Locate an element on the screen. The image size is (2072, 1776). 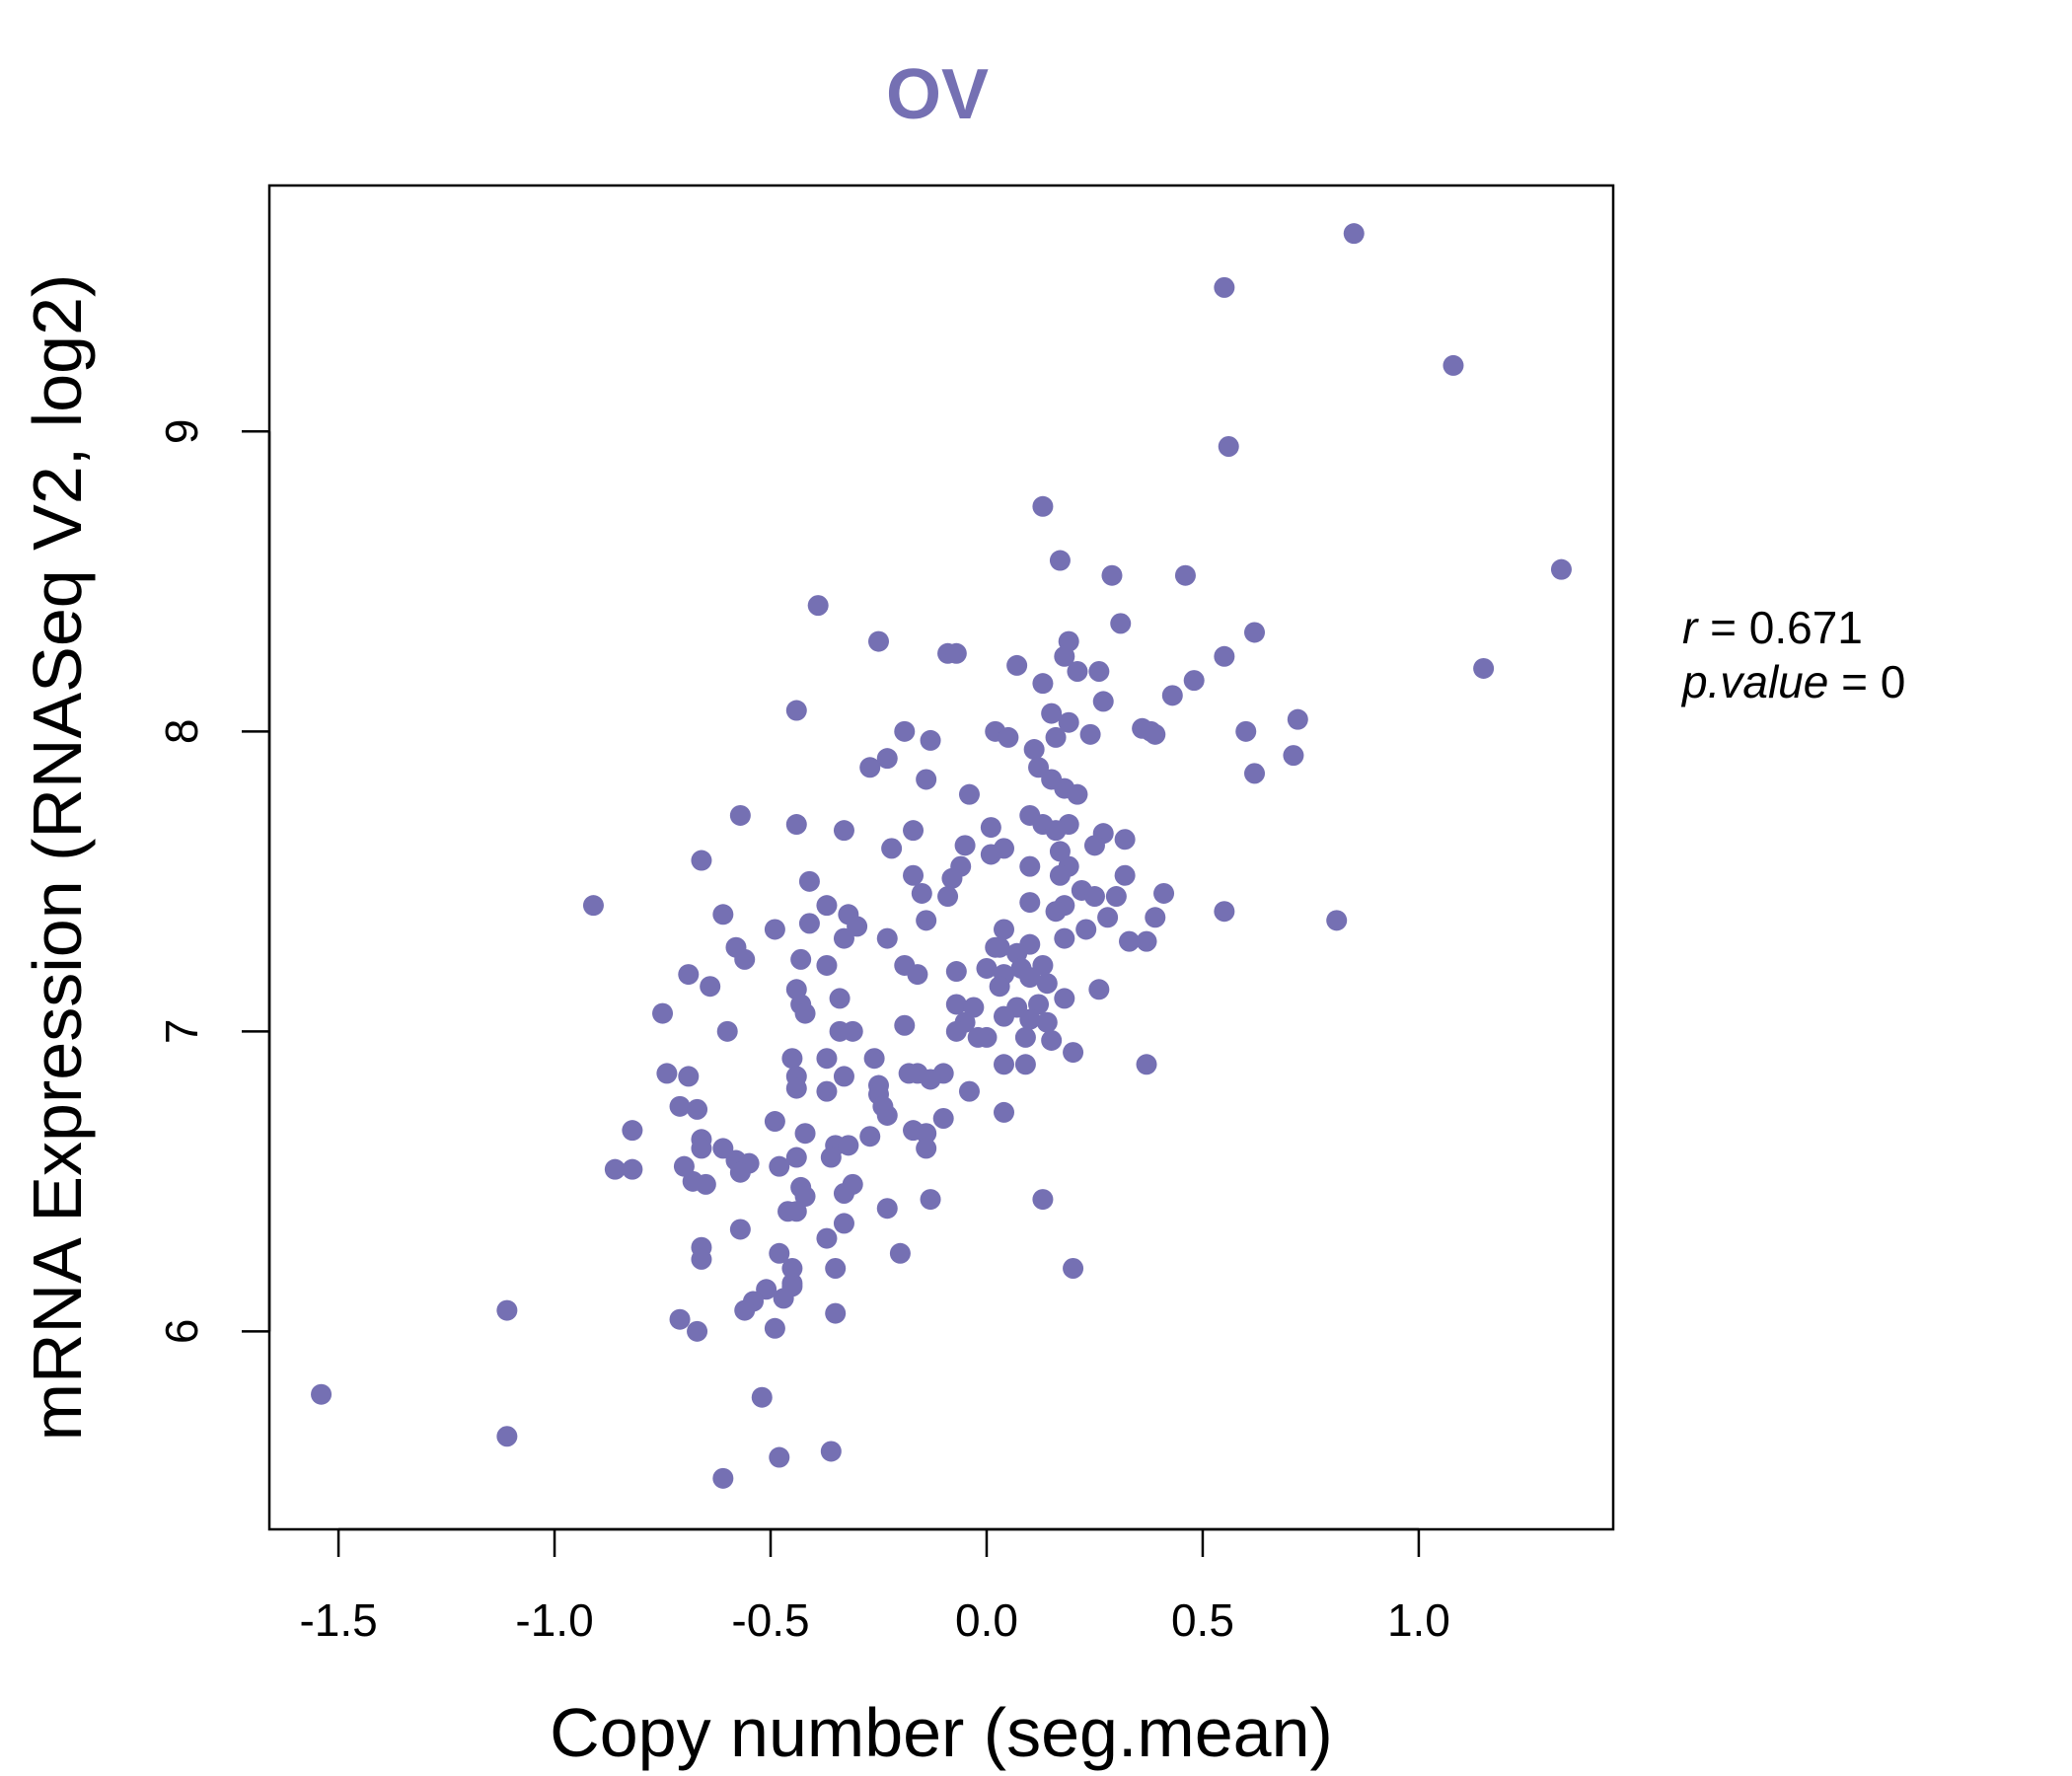
x-axis: -1.5 -1.0 -0.5 0.0 0.5 1.0 is located at coordinates (875, 1587).